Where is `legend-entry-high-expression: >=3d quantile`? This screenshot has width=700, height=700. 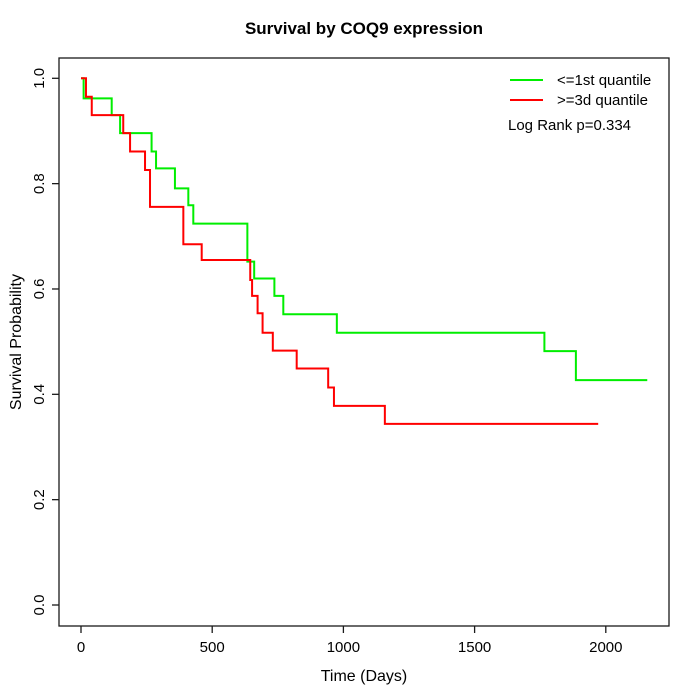 legend-entry-high-expression: >=3d quantile is located at coordinates (580, 100).